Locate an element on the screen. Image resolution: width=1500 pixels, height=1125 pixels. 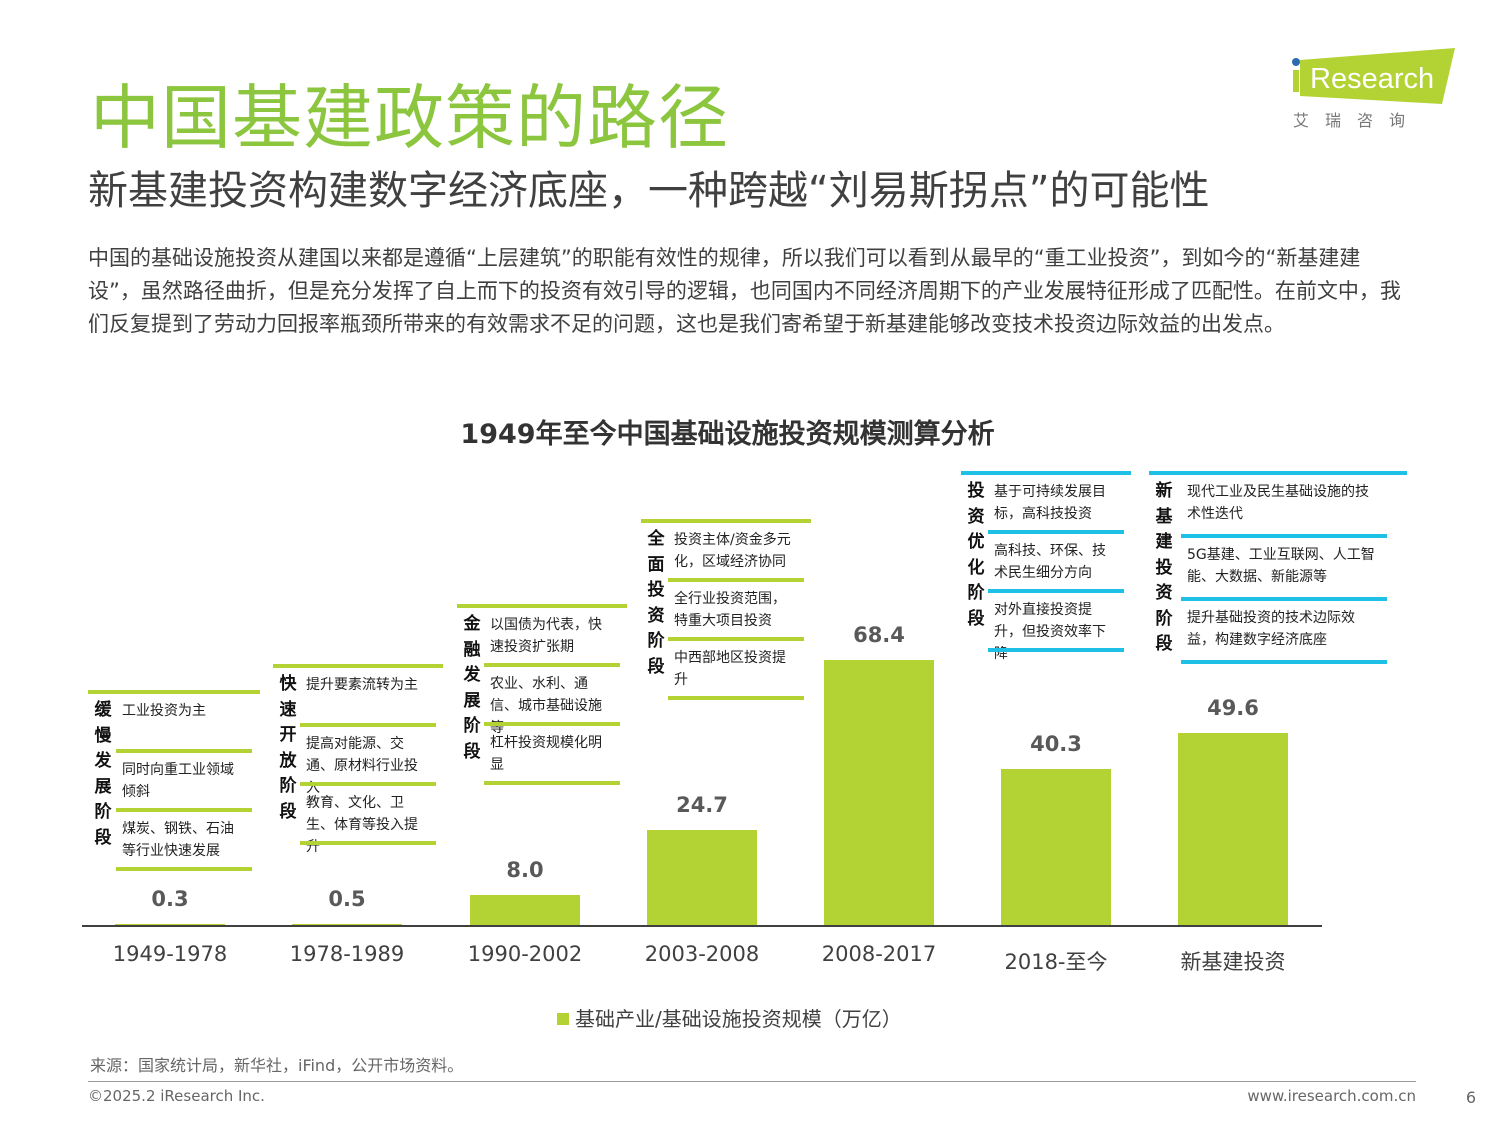
data-label: 24.7 is located at coordinates (702, 804).